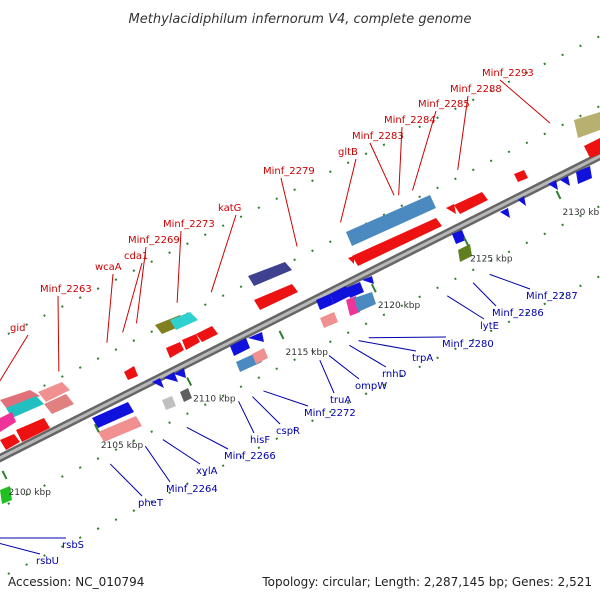  What do you see at coordinates (491, 260) in the screenshot?
I see `scale-tick-label: 2125 kbp` at bounding box center [491, 260].